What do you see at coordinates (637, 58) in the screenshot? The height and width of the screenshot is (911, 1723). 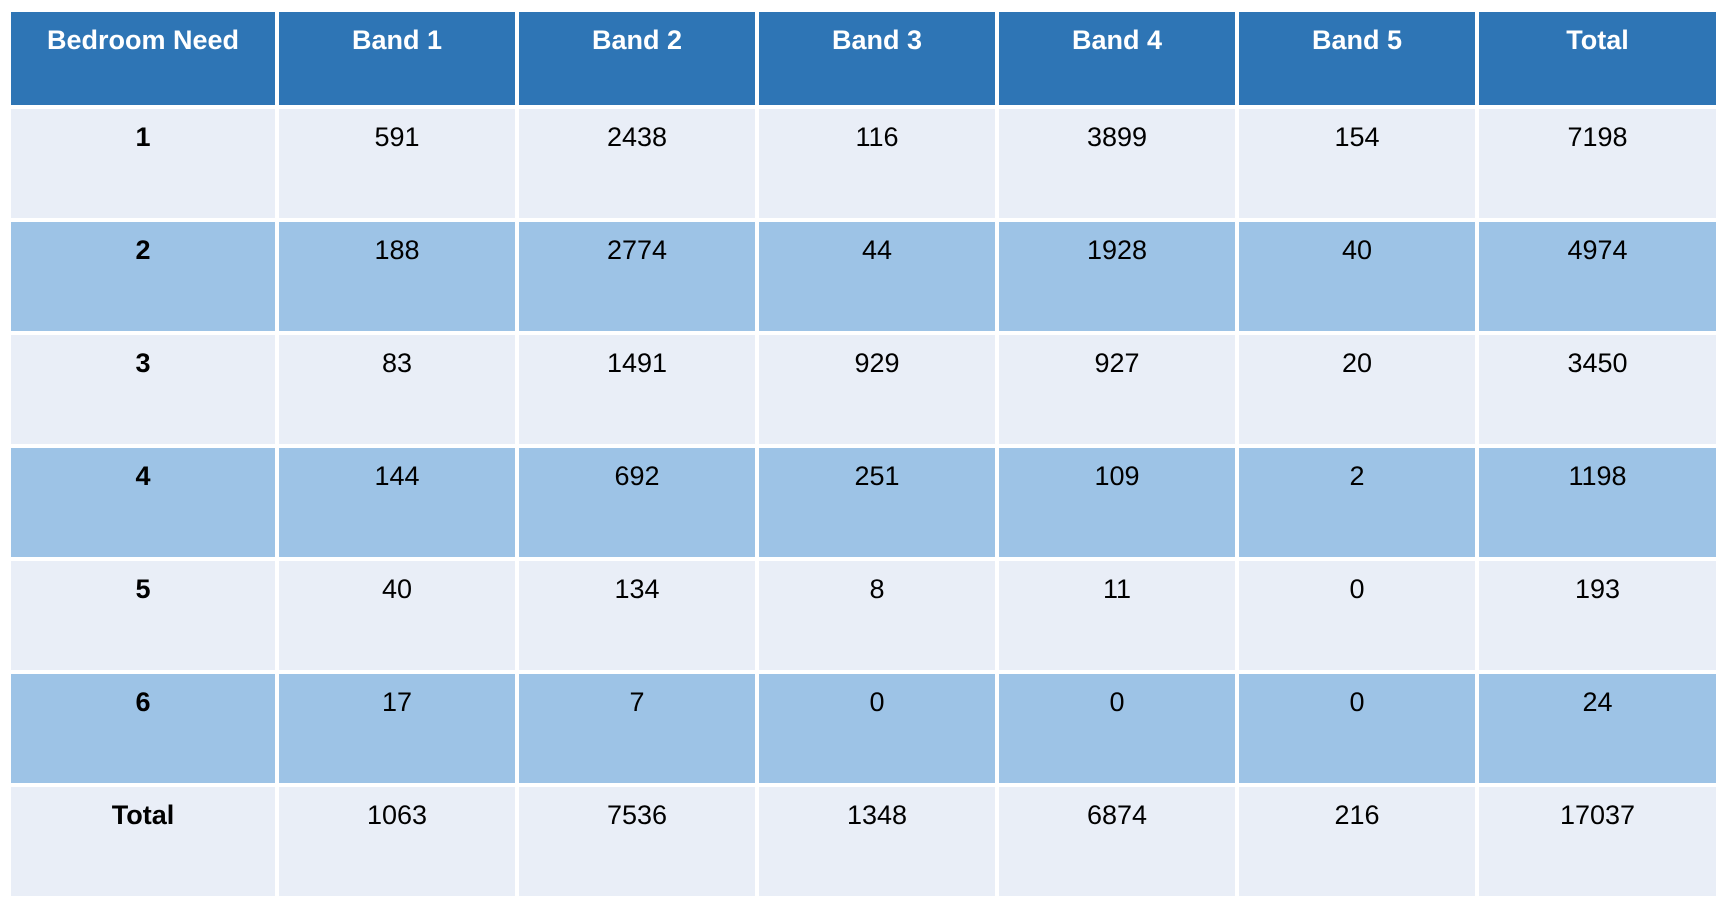 I see `column-header: Band 2` at bounding box center [637, 58].